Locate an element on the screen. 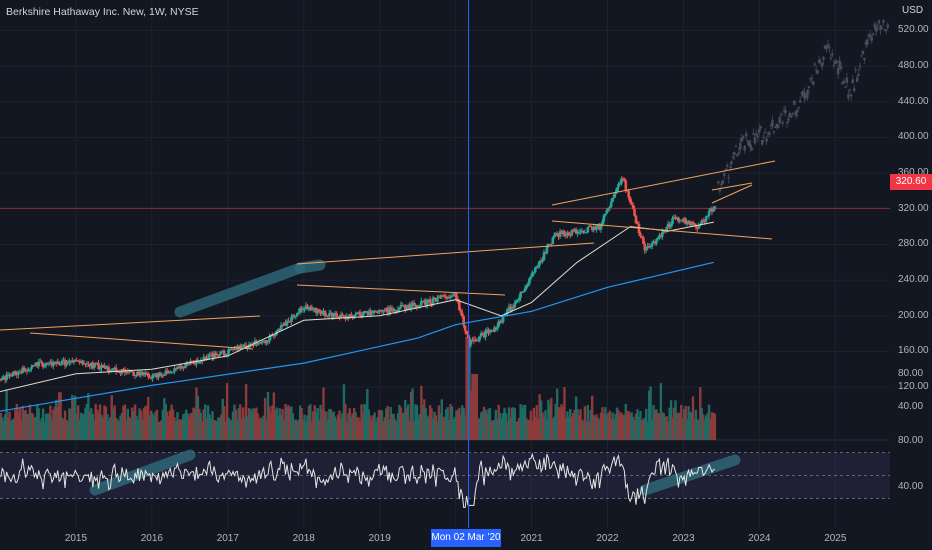 This screenshot has height=550, width=932. price-tick-label: 280.00 is located at coordinates (913, 244).